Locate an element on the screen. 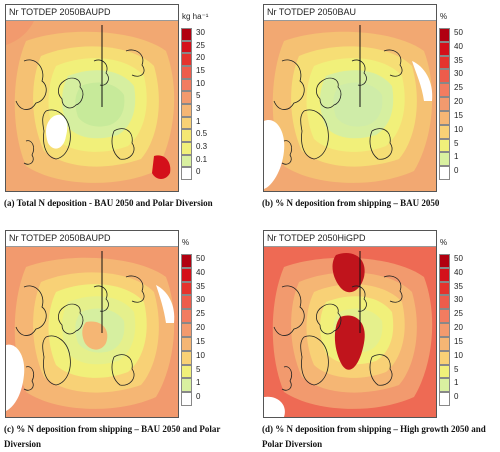 The height and width of the screenshot is (452, 500). hotspot is located at coordinates (161, 167).